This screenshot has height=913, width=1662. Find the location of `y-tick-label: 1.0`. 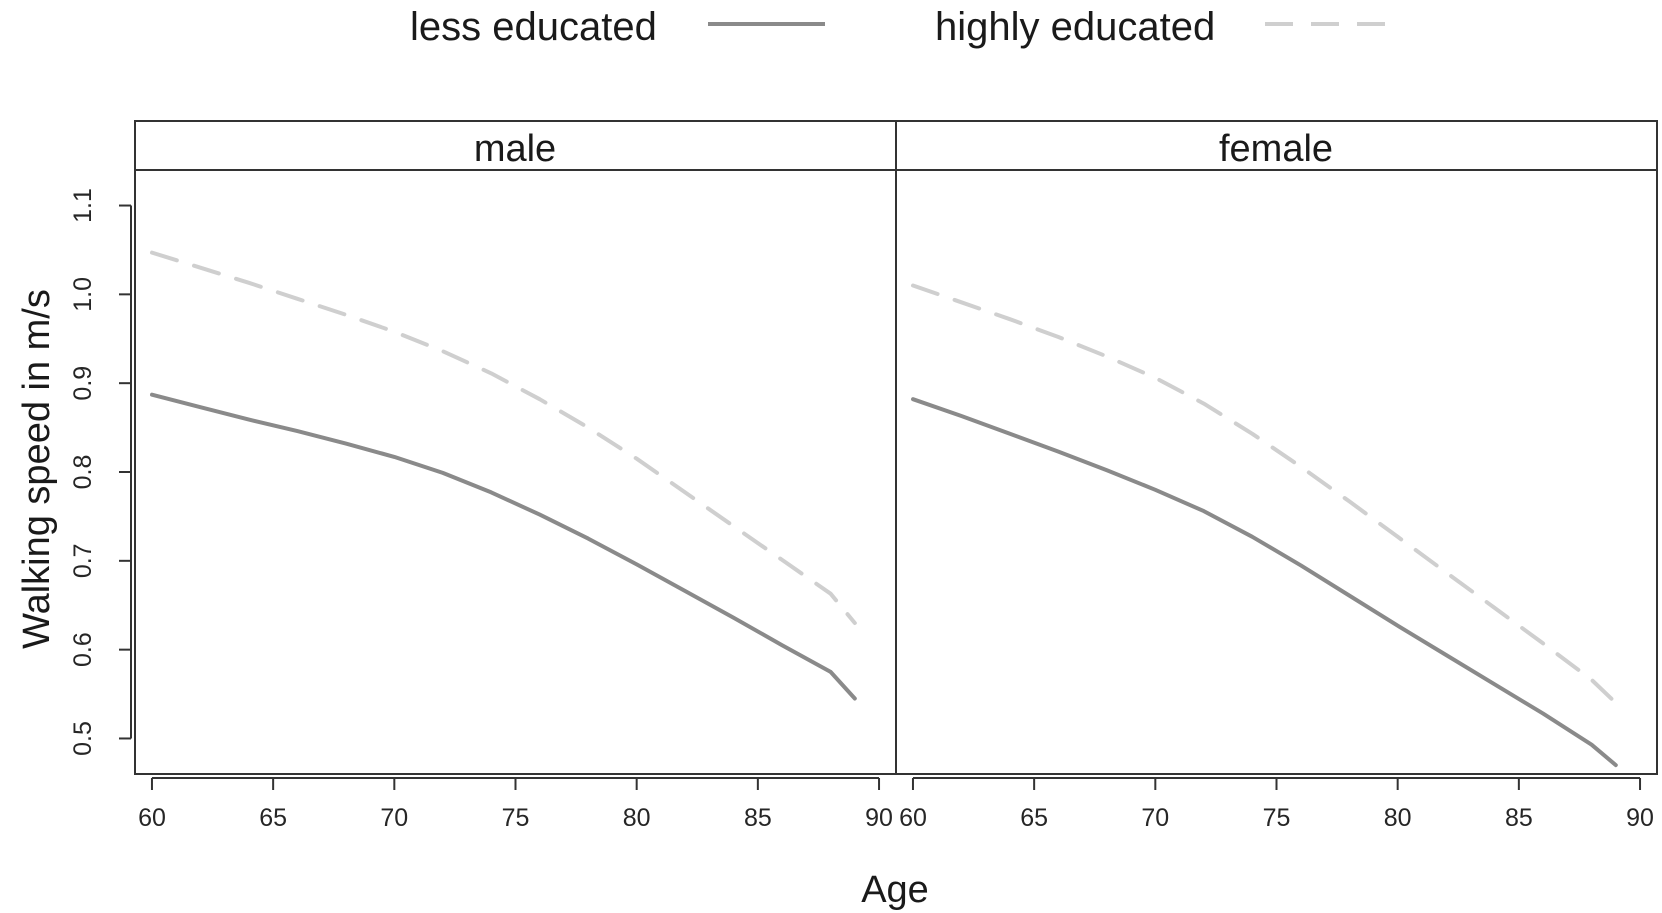

y-tick-label: 1.0 is located at coordinates (83, 294).